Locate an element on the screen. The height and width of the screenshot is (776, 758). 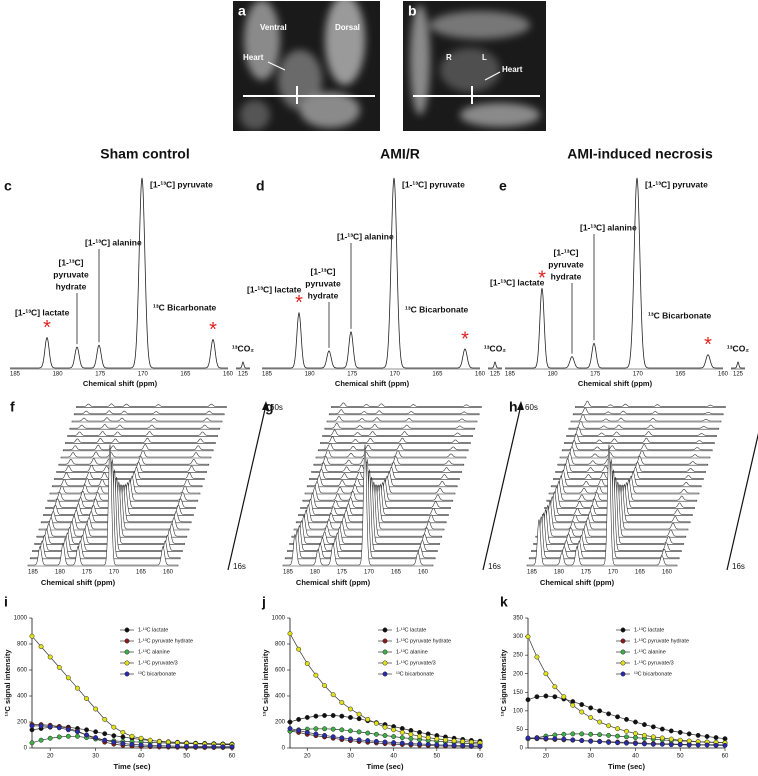
image-label: Dorsal is located at coordinates (347, 27).